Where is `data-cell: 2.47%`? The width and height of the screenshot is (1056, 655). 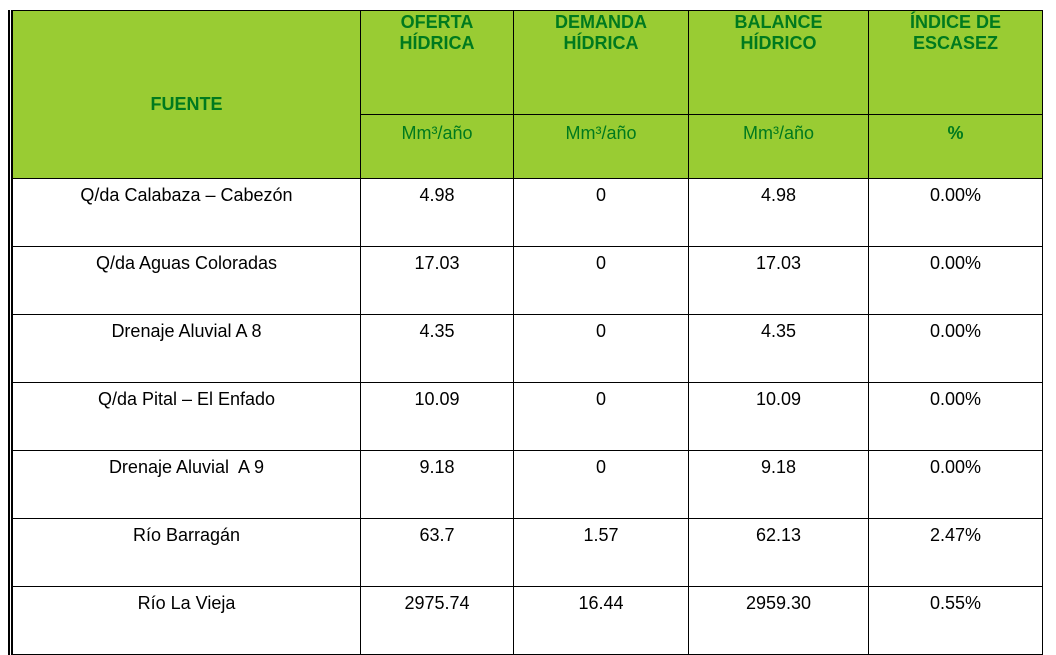 data-cell: 2.47% is located at coordinates (955, 552).